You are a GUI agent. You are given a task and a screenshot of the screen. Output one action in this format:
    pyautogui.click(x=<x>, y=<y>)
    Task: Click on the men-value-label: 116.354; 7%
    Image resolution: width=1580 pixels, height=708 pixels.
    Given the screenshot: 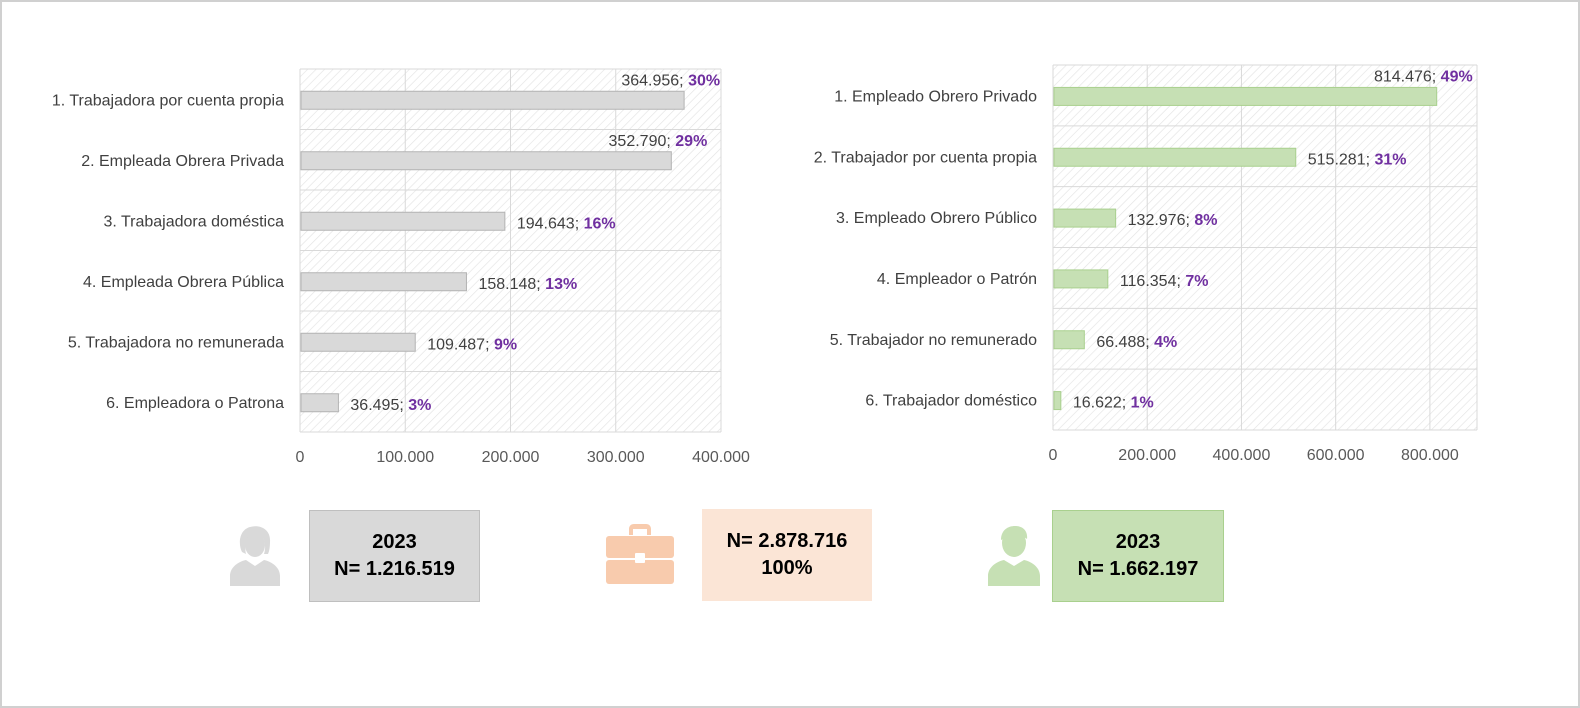 What is the action you would take?
    pyautogui.click(x=1164, y=281)
    